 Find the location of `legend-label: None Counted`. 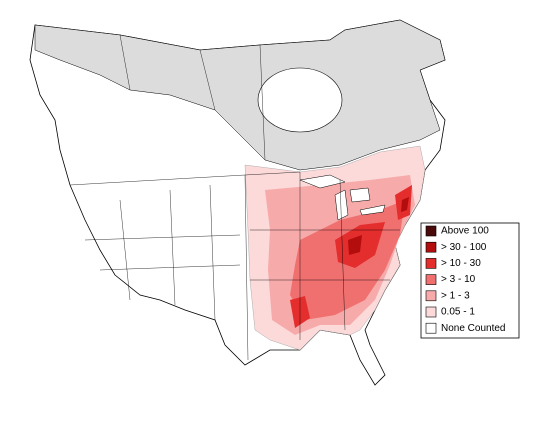

legend-label: None Counted is located at coordinates (473, 328).